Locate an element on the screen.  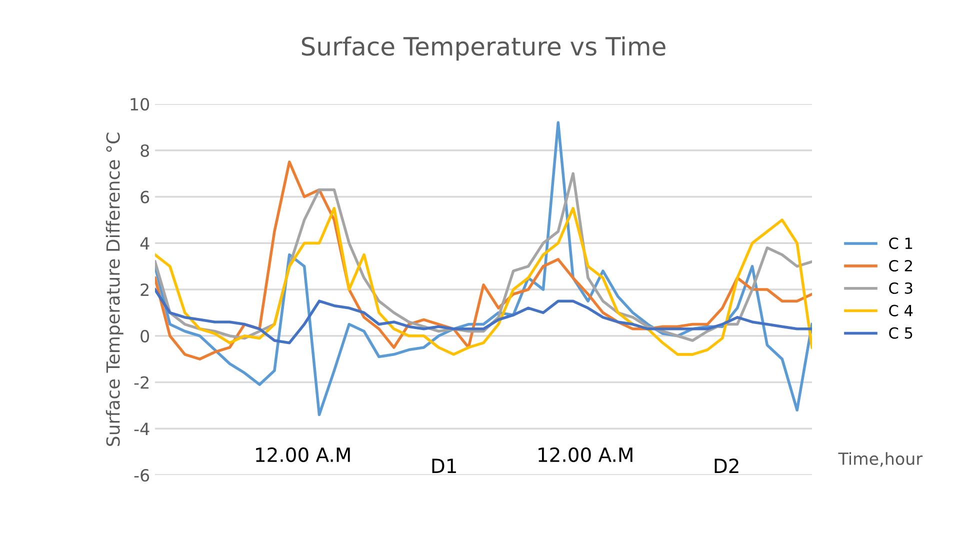
legend-label: C 5 is located at coordinates (900, 333).